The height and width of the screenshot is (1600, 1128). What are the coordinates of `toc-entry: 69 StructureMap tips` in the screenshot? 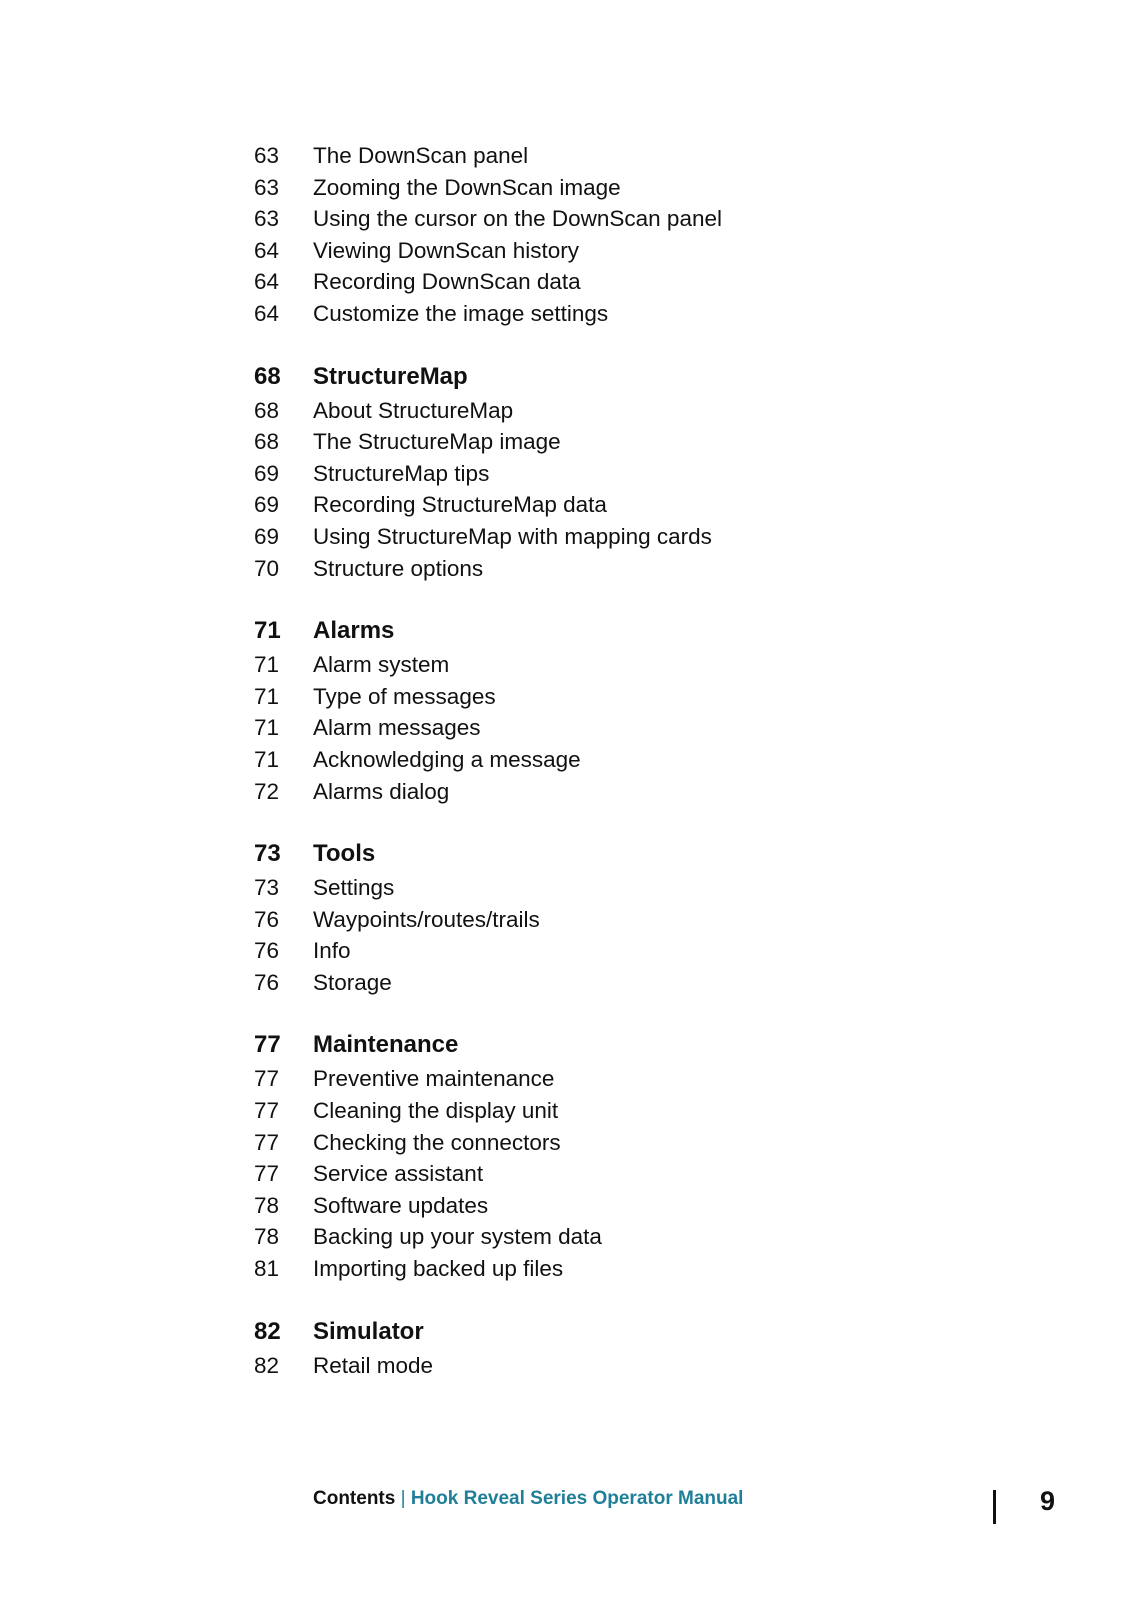 It's located at (604, 474).